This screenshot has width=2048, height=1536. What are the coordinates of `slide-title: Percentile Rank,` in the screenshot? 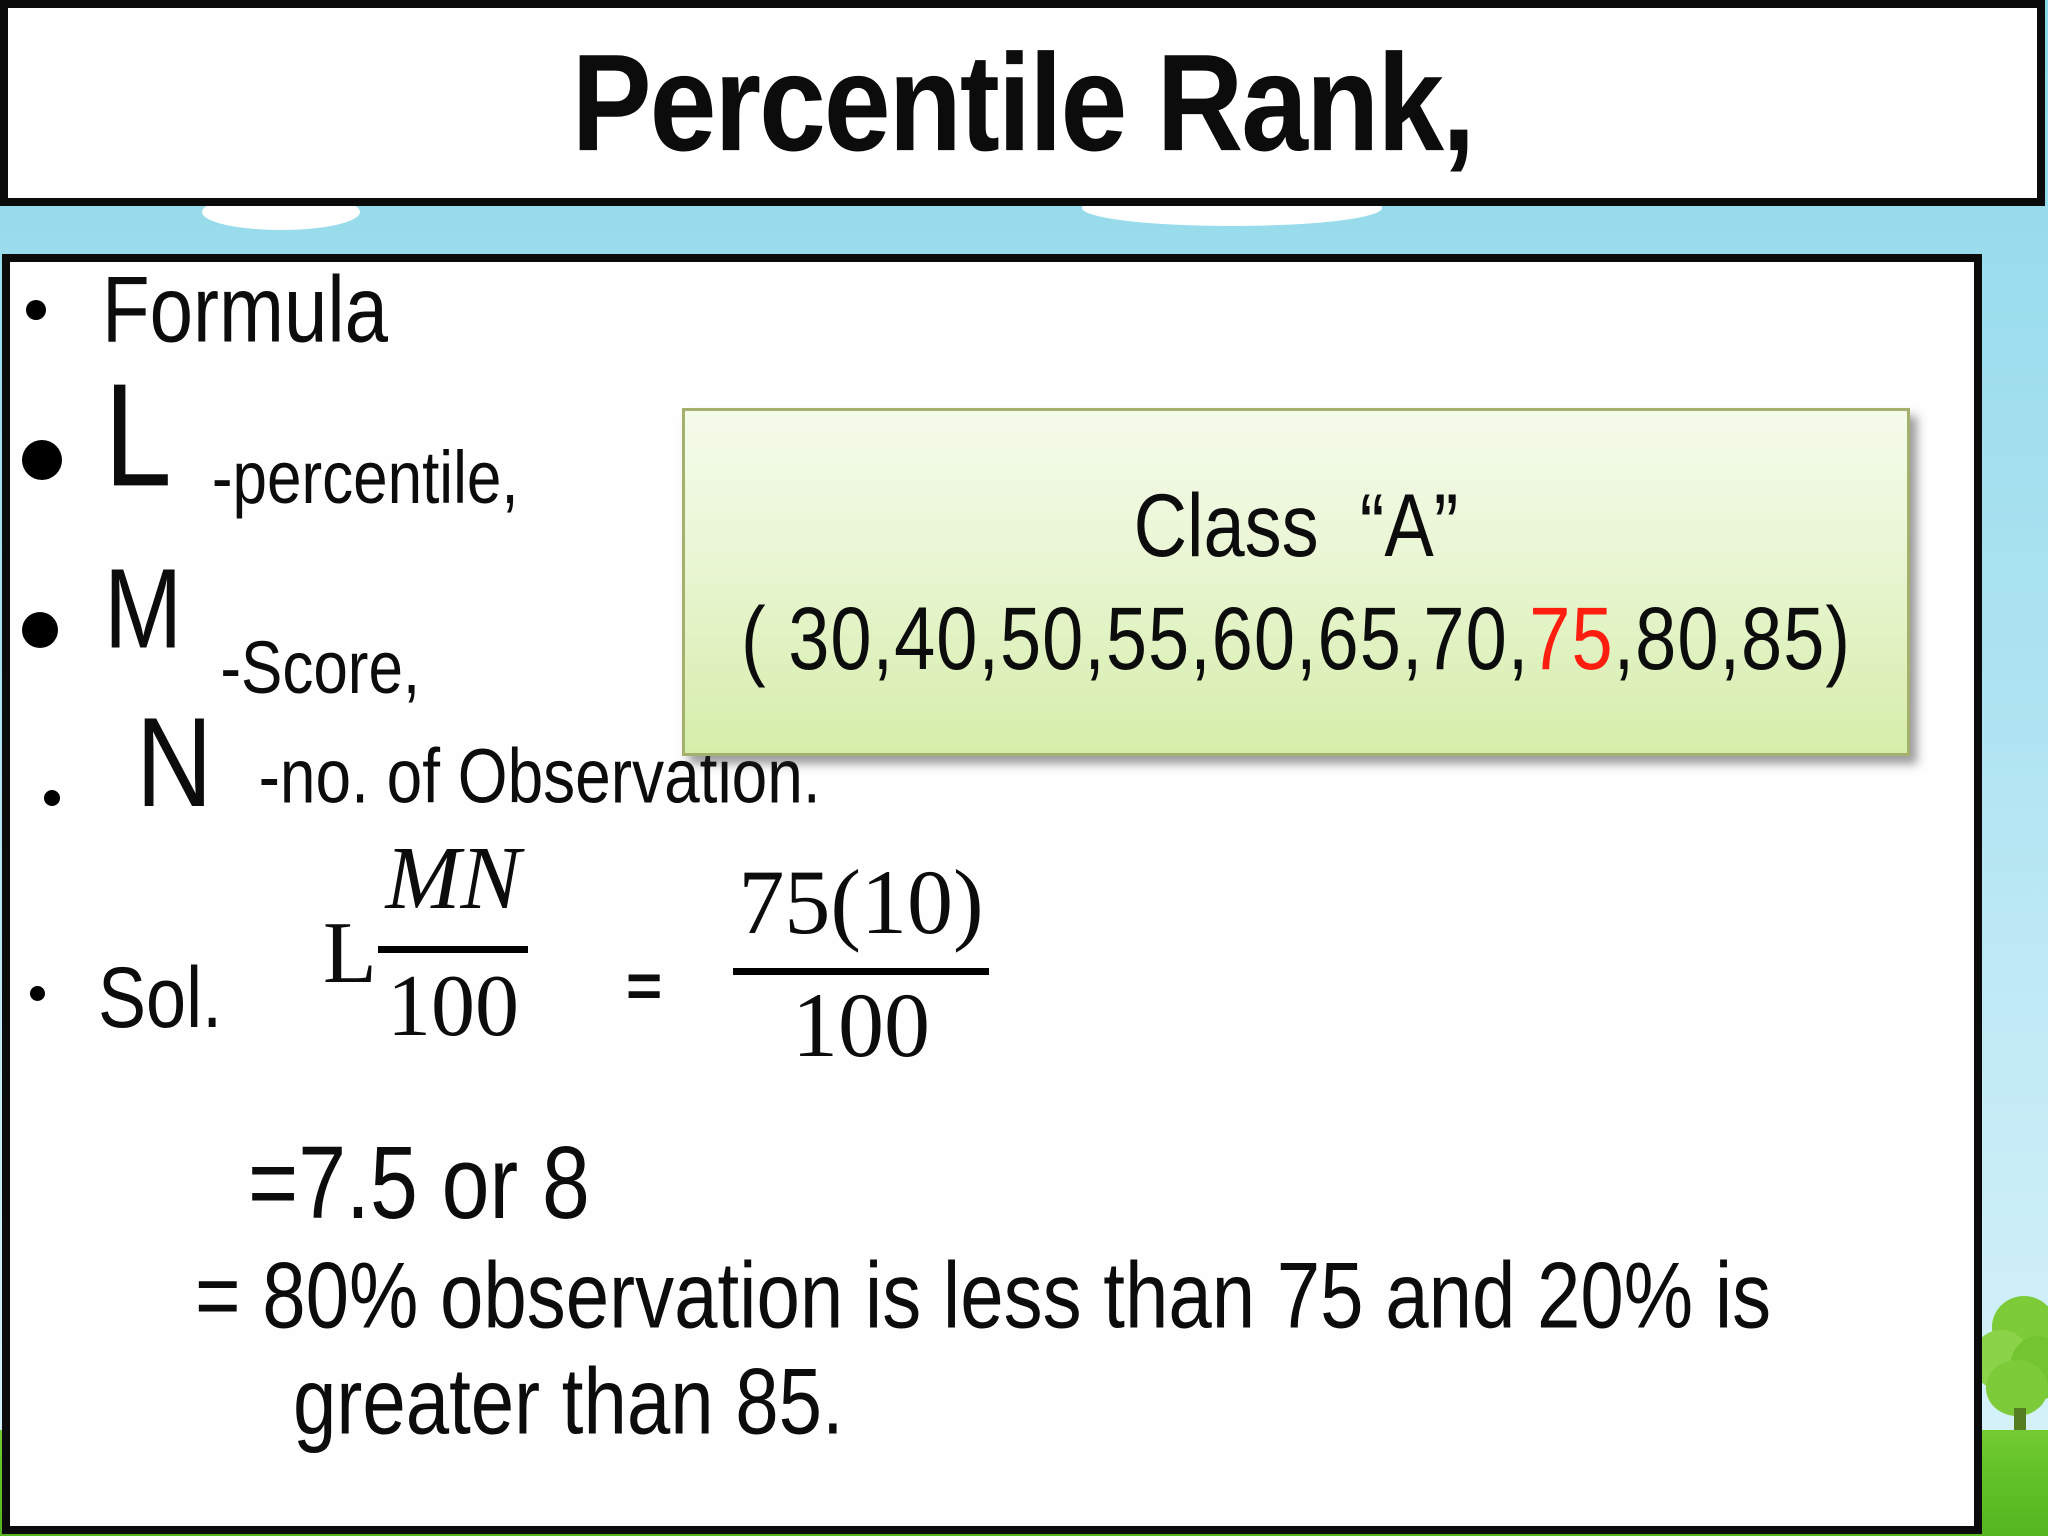 It's located at (1023, 103).